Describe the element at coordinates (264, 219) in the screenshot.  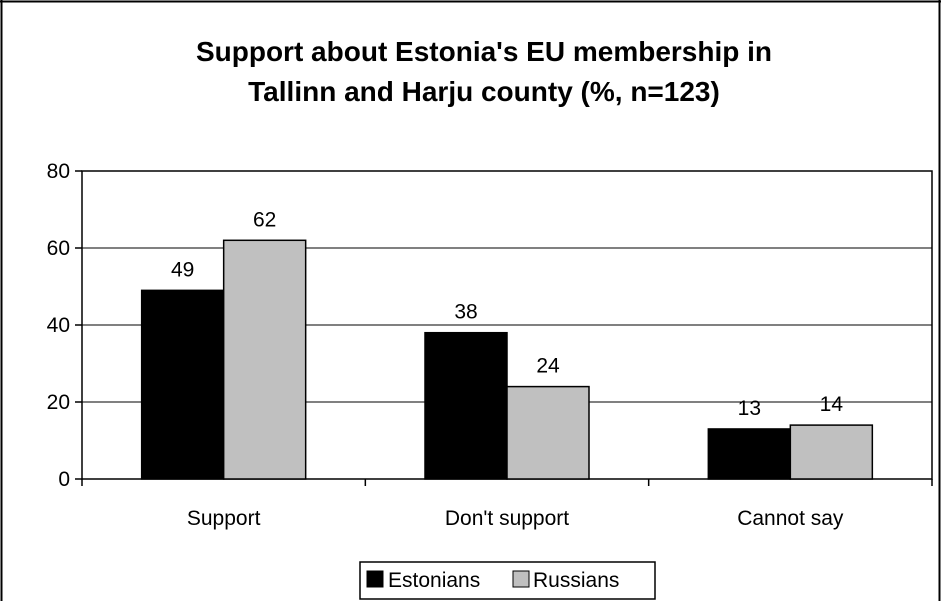
I see `data-label-russians-0: 62` at that location.